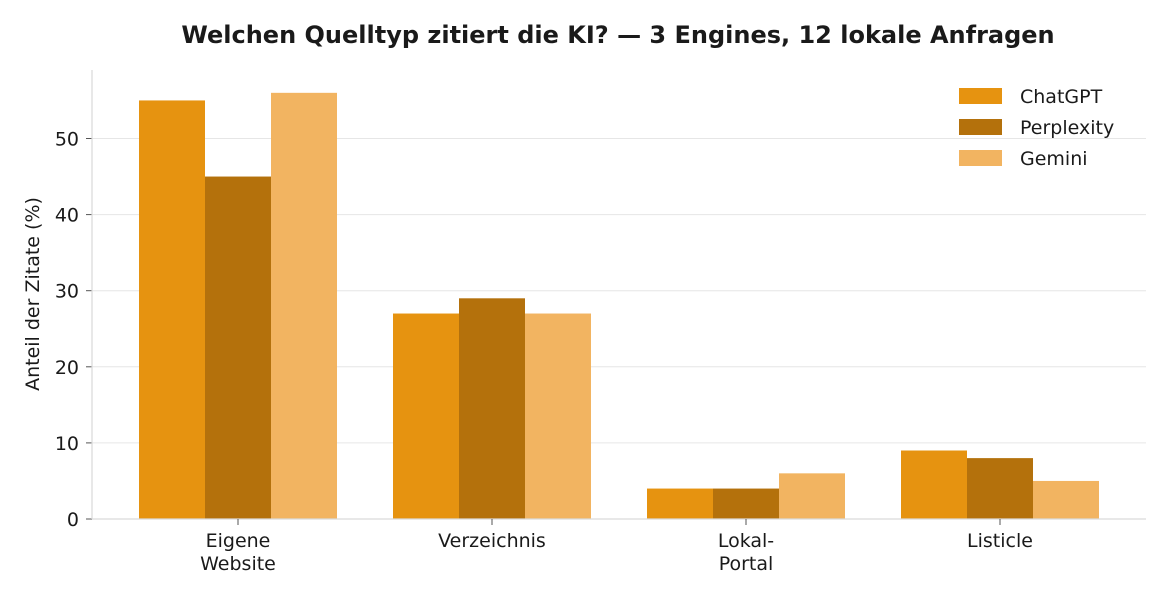  Describe the element at coordinates (980, 158) in the screenshot. I see `legend-swatch-gemini` at that location.